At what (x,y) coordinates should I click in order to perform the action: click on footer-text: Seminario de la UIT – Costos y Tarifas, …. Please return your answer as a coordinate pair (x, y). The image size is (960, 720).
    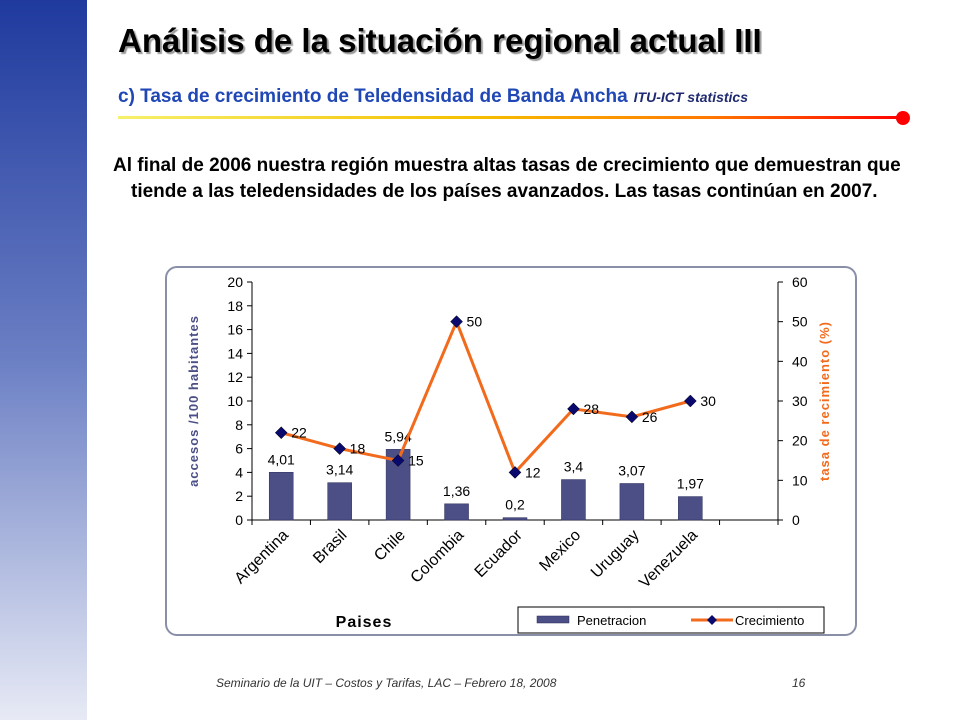
    Looking at the image, I should click on (386, 683).